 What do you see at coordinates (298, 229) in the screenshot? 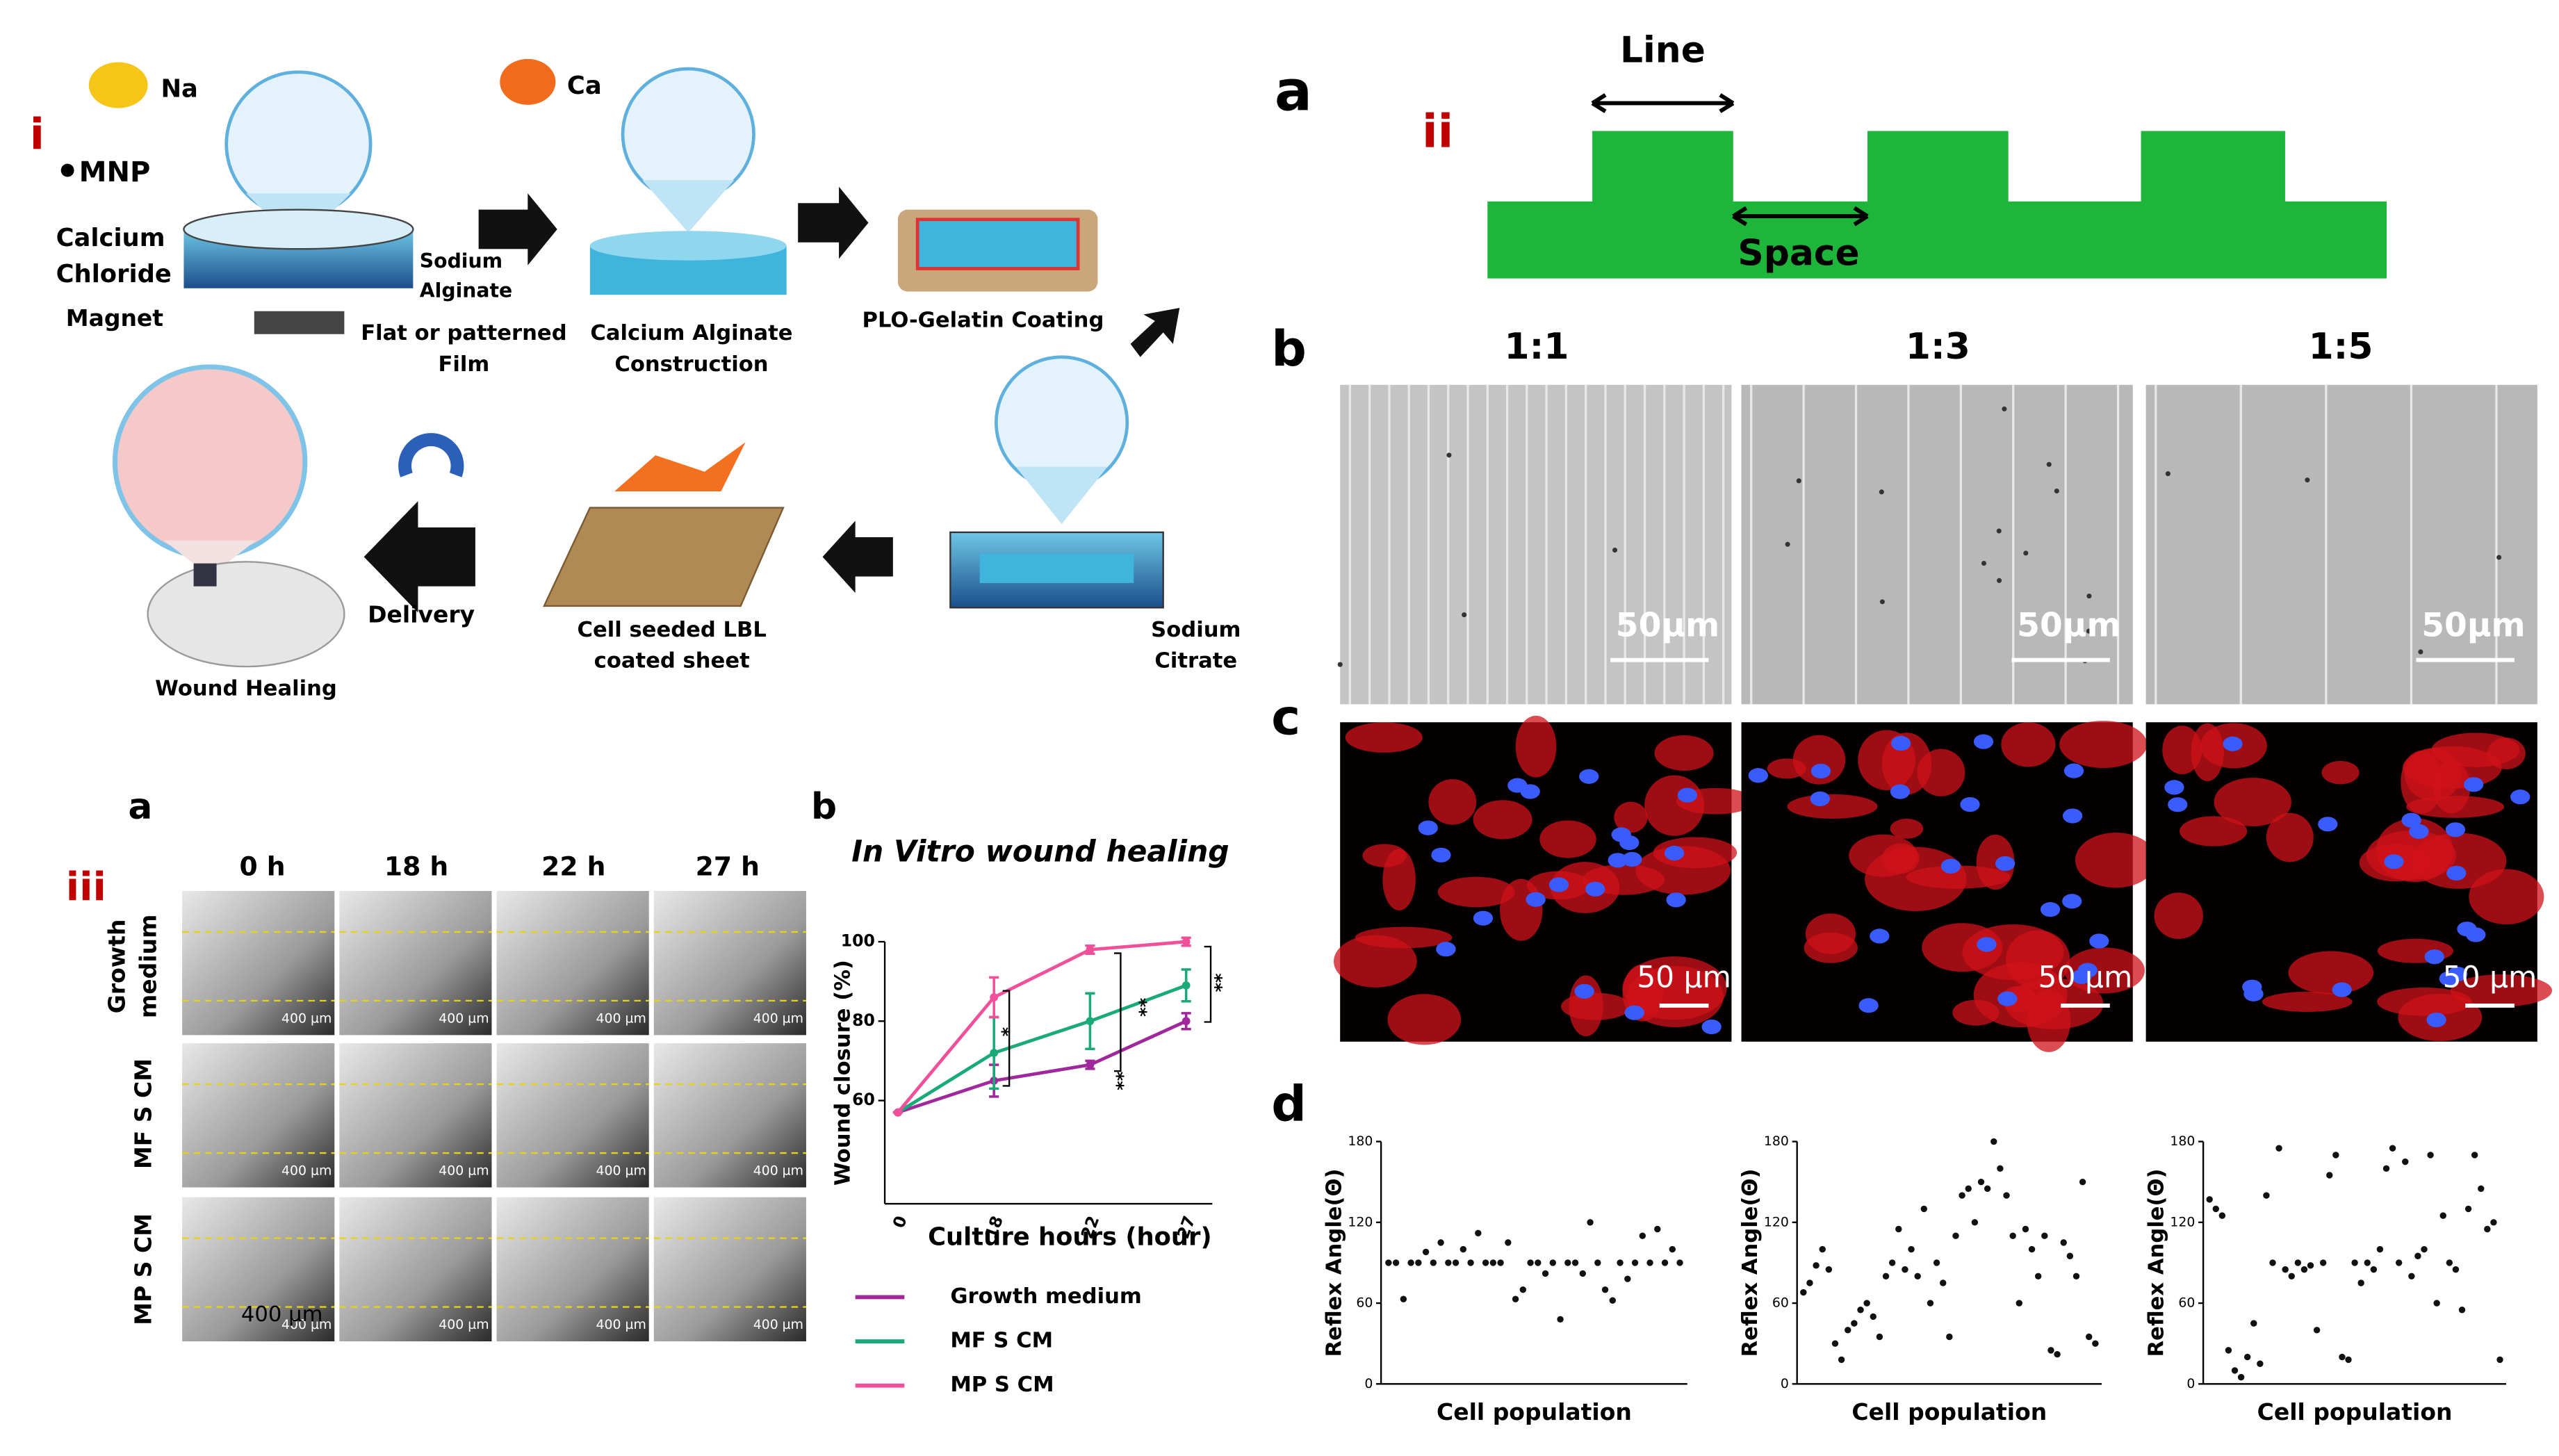
I see `dish-top` at bounding box center [298, 229].